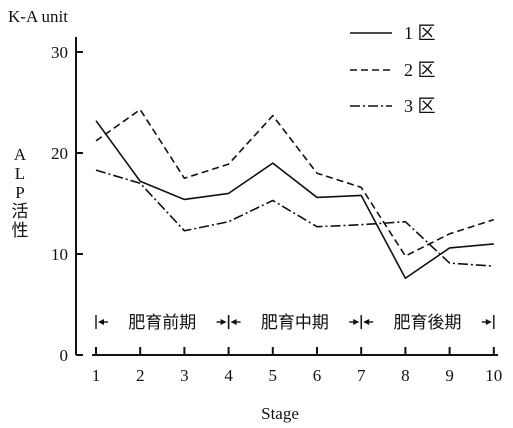 This screenshot has width=513, height=428. Describe the element at coordinates (420, 106) in the screenshot. I see `legend-label: 3 区` at that location.